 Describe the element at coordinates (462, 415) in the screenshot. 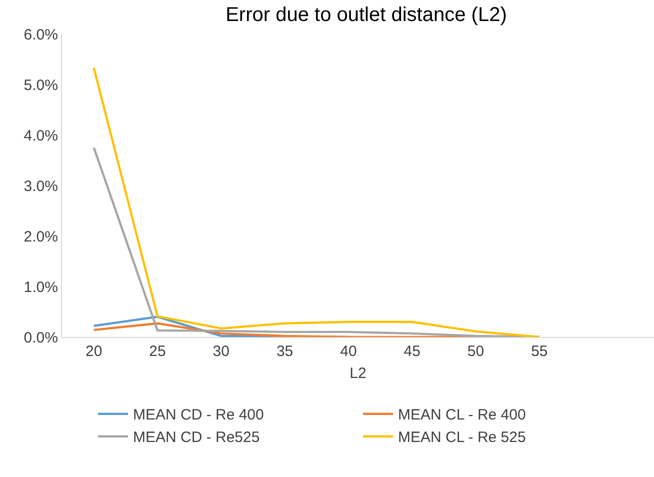

I see `legend-label: MEAN CL - Re 400` at that location.